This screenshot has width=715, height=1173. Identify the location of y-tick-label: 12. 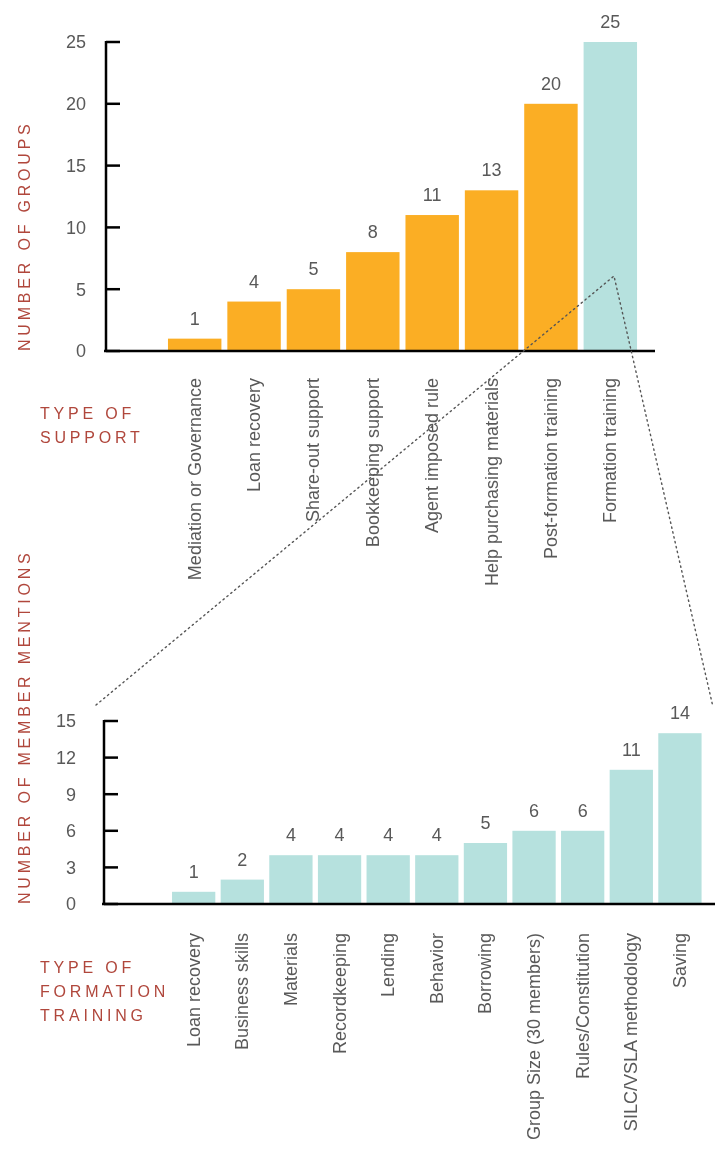
(65, 758).